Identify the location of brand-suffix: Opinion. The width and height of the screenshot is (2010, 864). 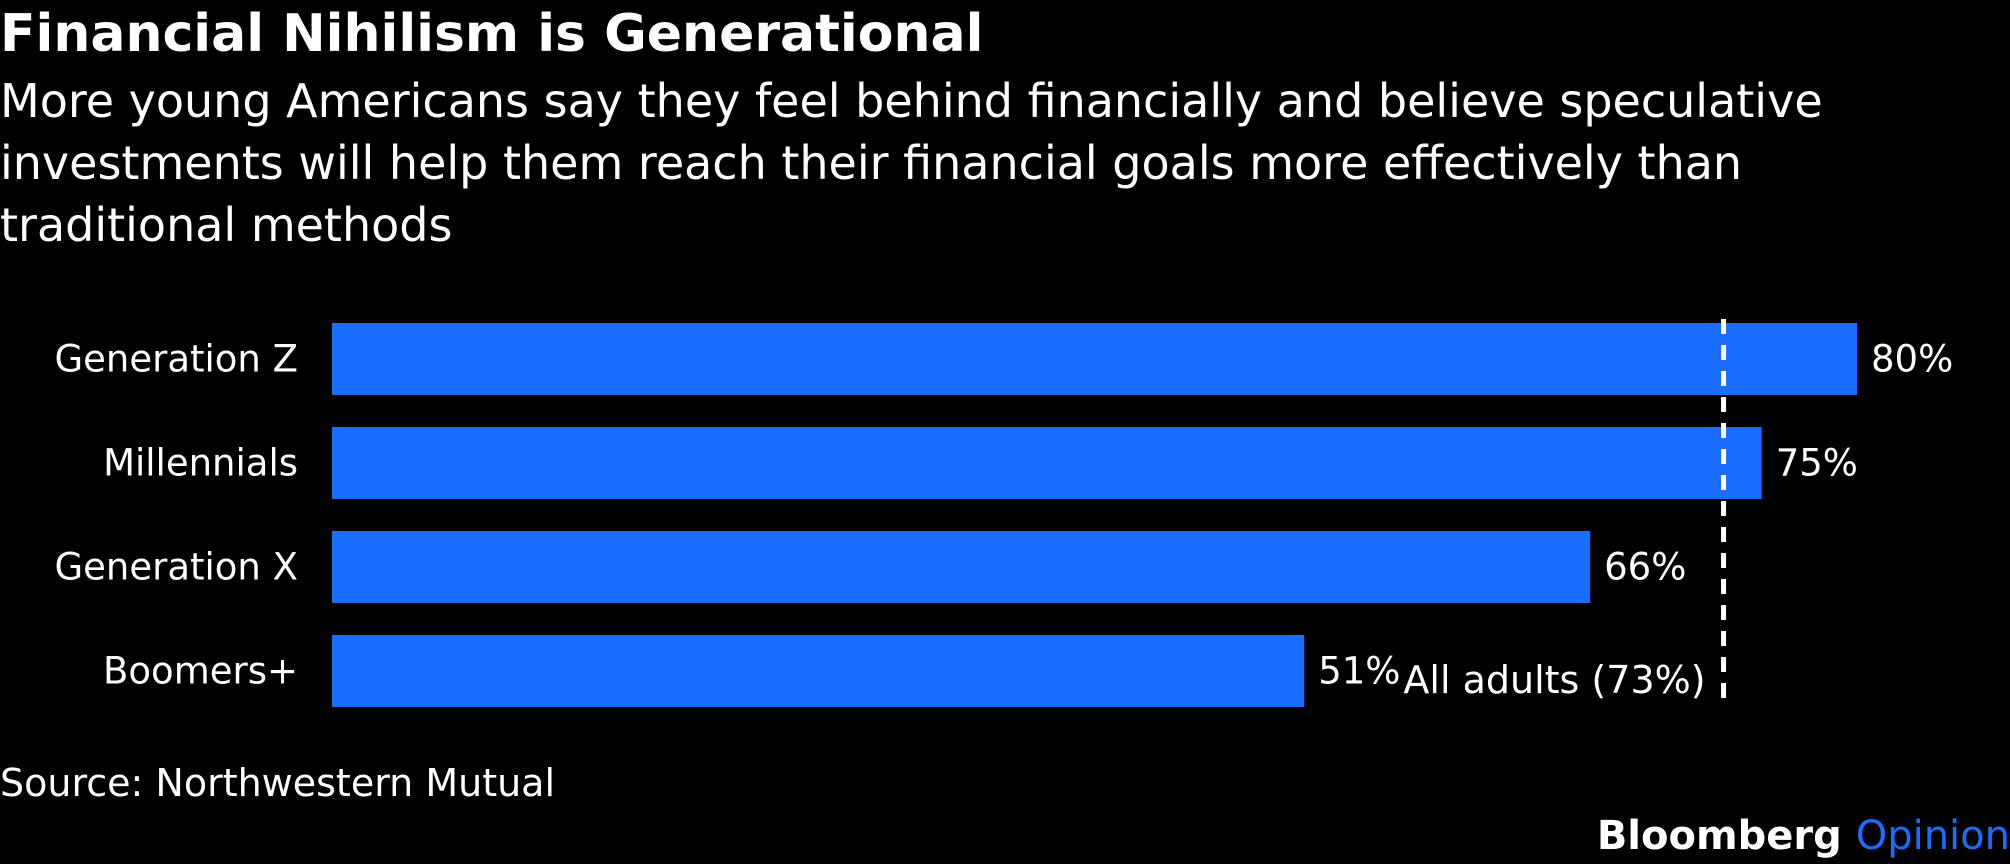
(1932, 836).